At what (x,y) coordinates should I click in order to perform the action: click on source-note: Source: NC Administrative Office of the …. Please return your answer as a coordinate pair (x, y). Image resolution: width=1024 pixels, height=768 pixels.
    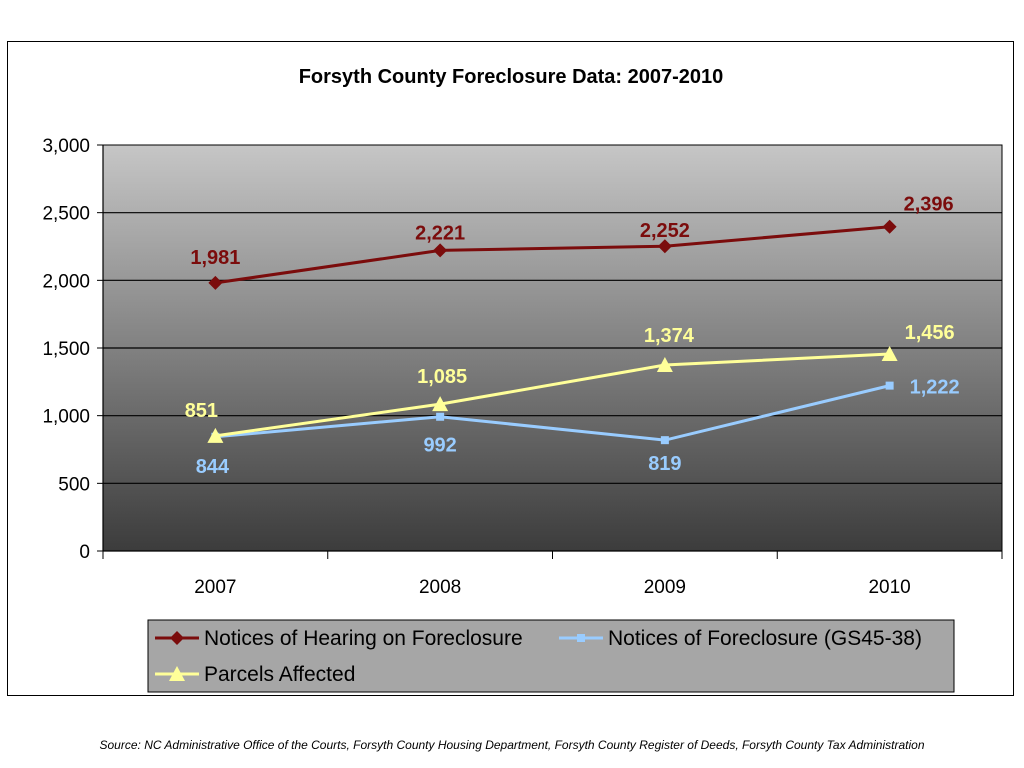
    Looking at the image, I should click on (512, 745).